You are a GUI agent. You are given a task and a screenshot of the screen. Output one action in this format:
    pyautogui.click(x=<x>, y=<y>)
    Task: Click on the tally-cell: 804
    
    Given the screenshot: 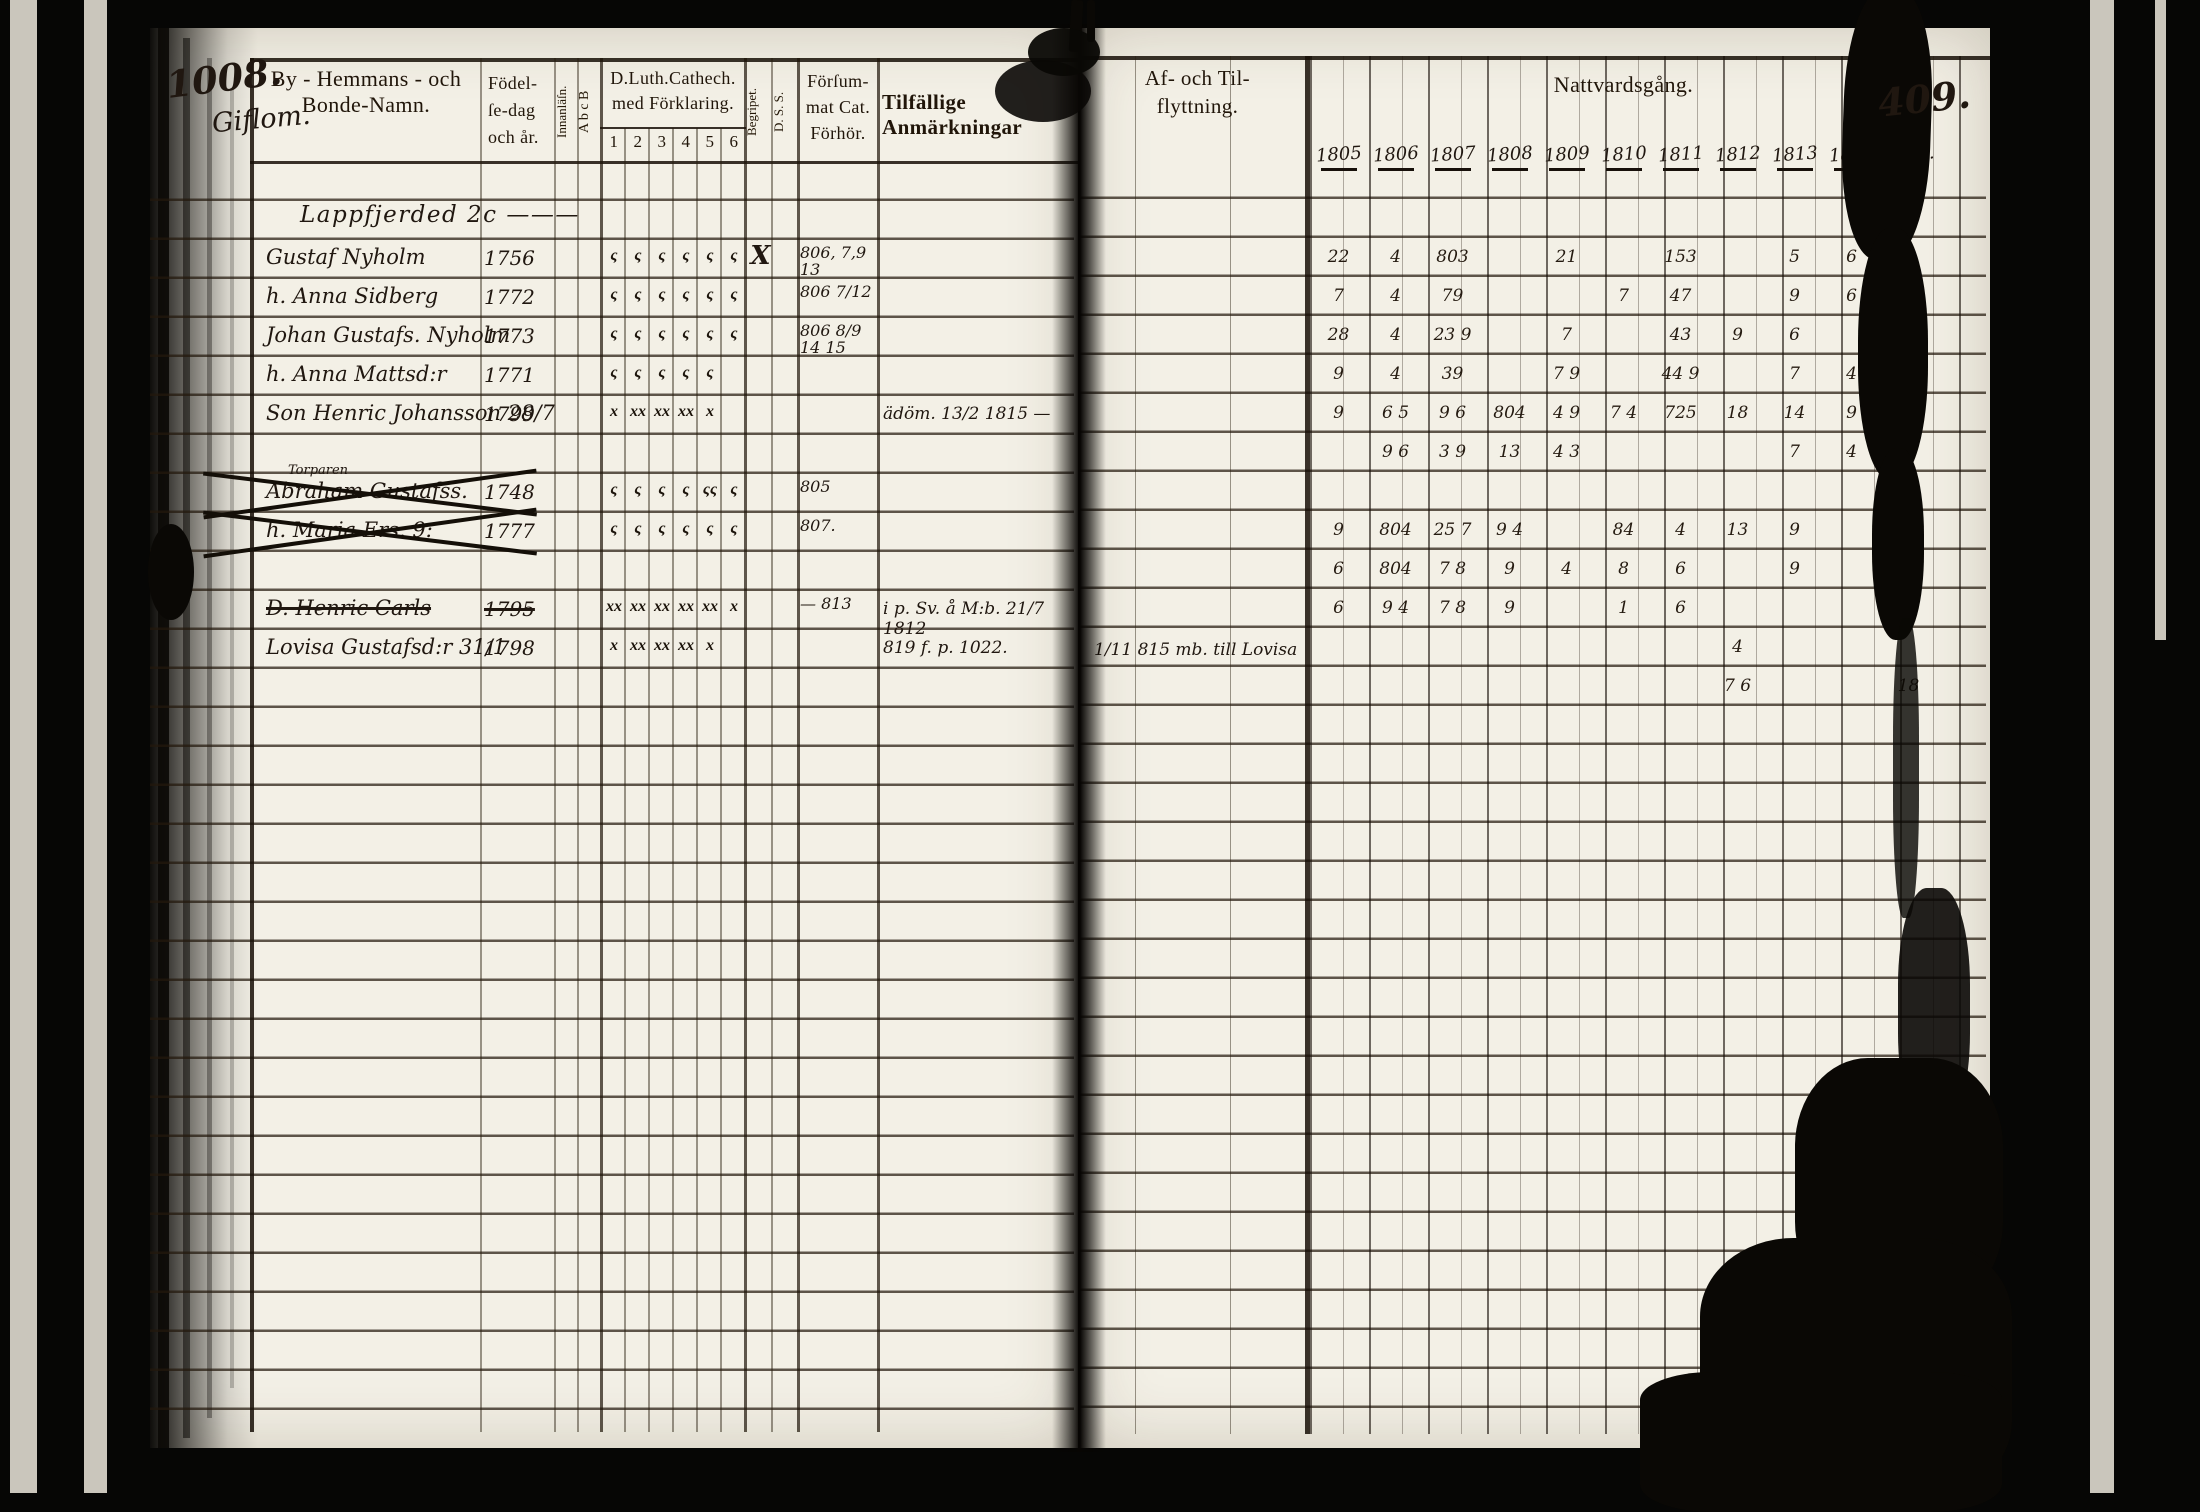 What is the action you would take?
    pyautogui.click(x=1395, y=569)
    